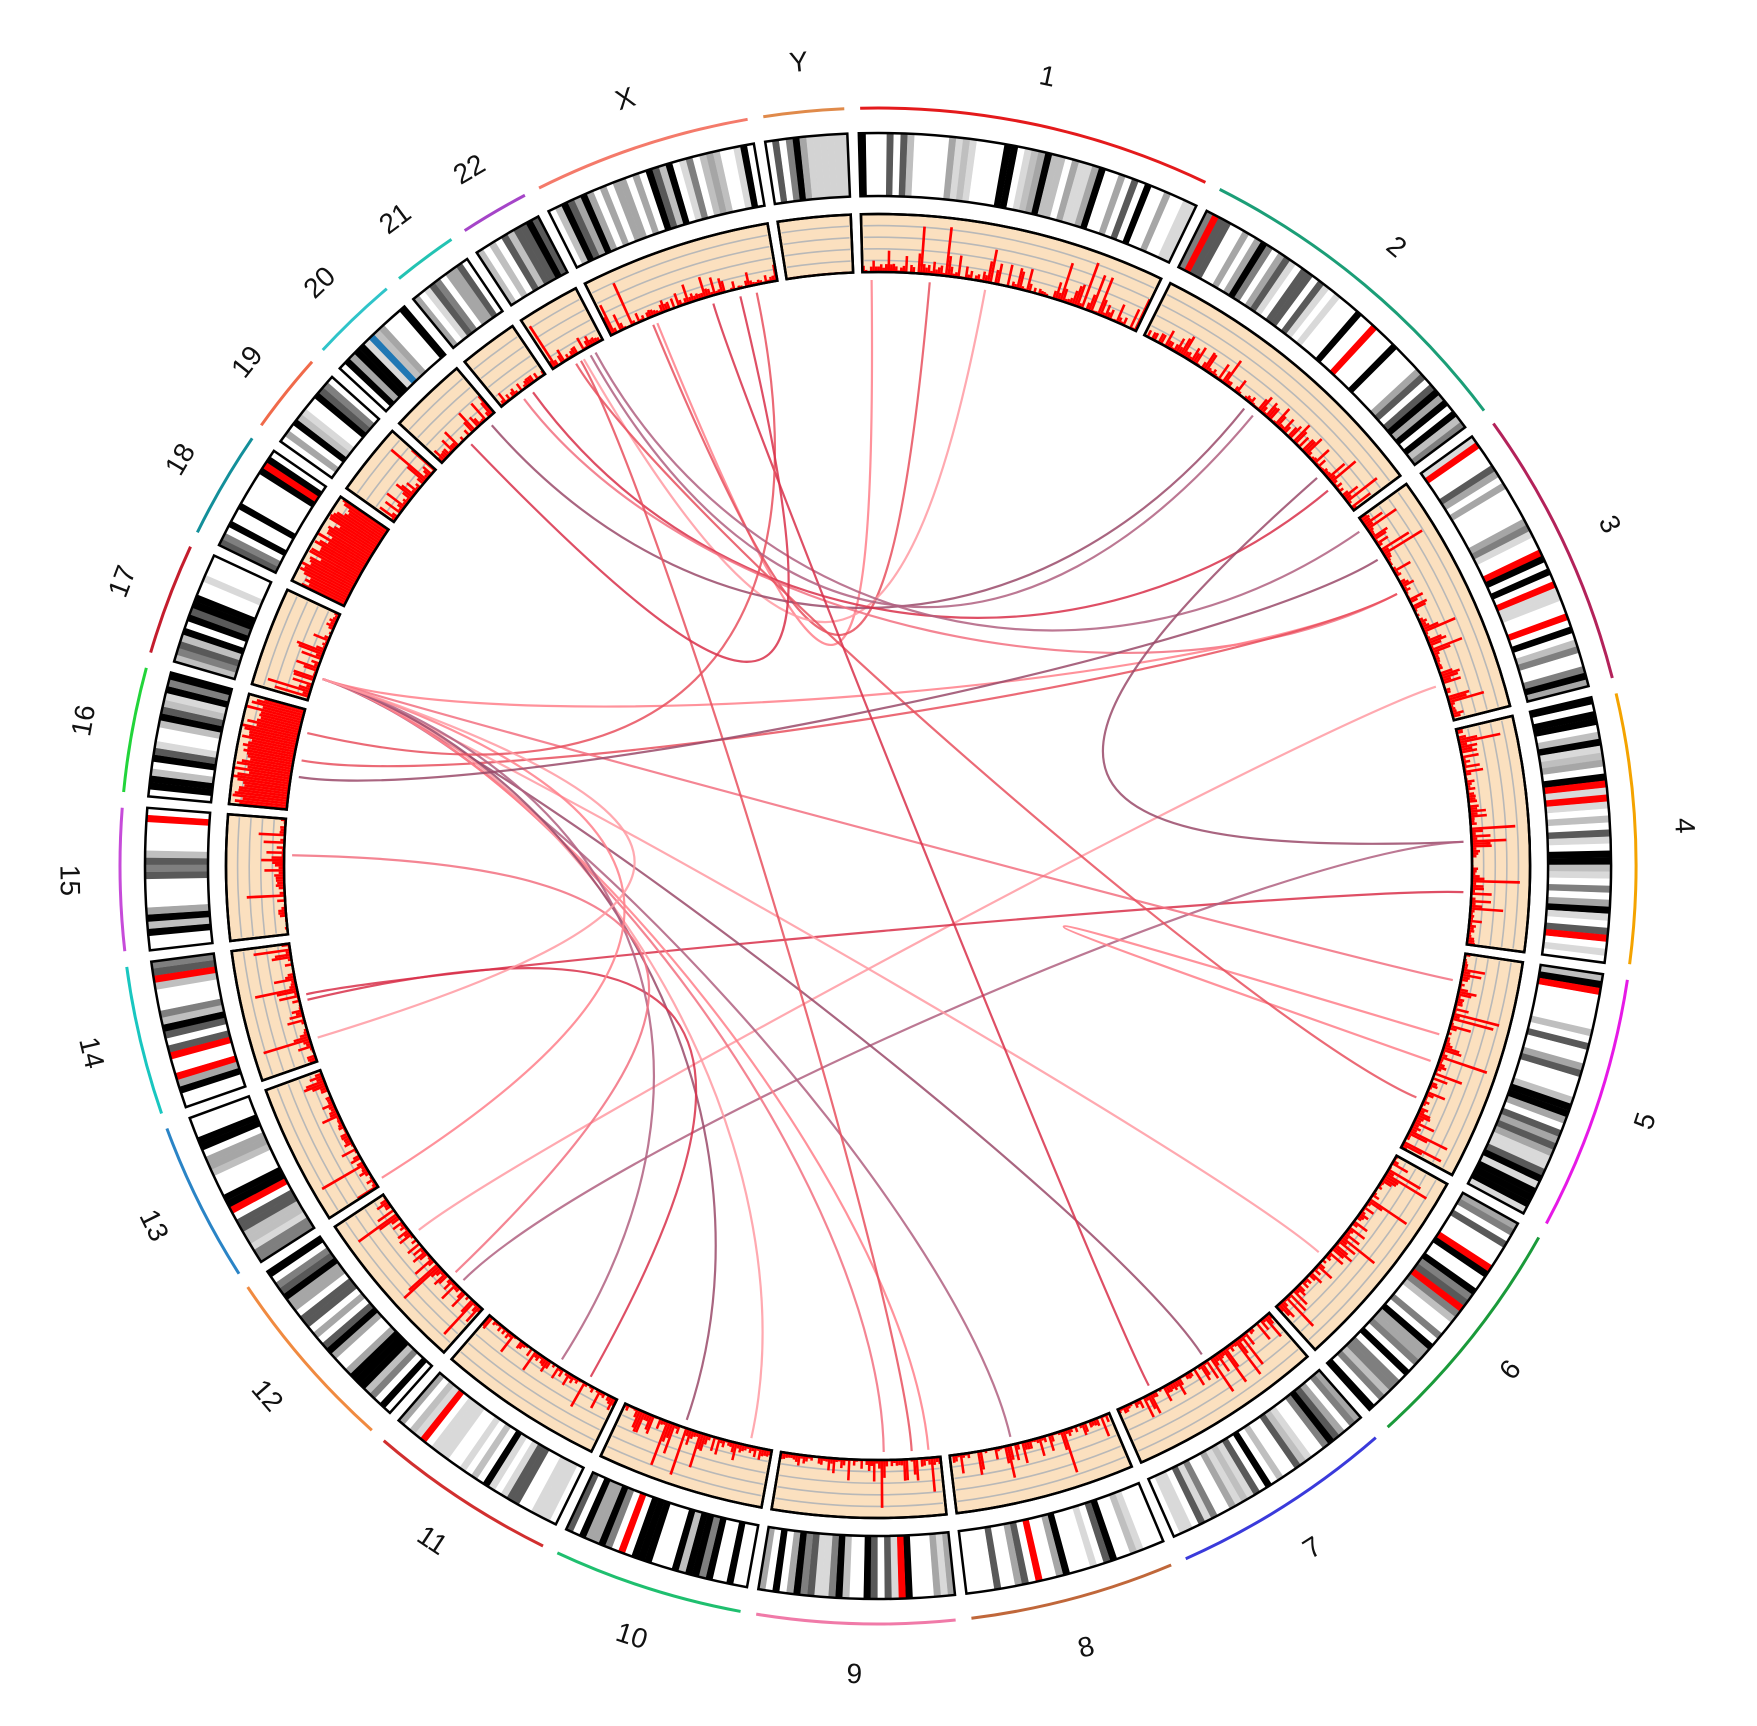 This screenshot has width=1757, height=1726. What do you see at coordinates (1048, 76) in the screenshot?
I see `chr-label-1: 1` at bounding box center [1048, 76].